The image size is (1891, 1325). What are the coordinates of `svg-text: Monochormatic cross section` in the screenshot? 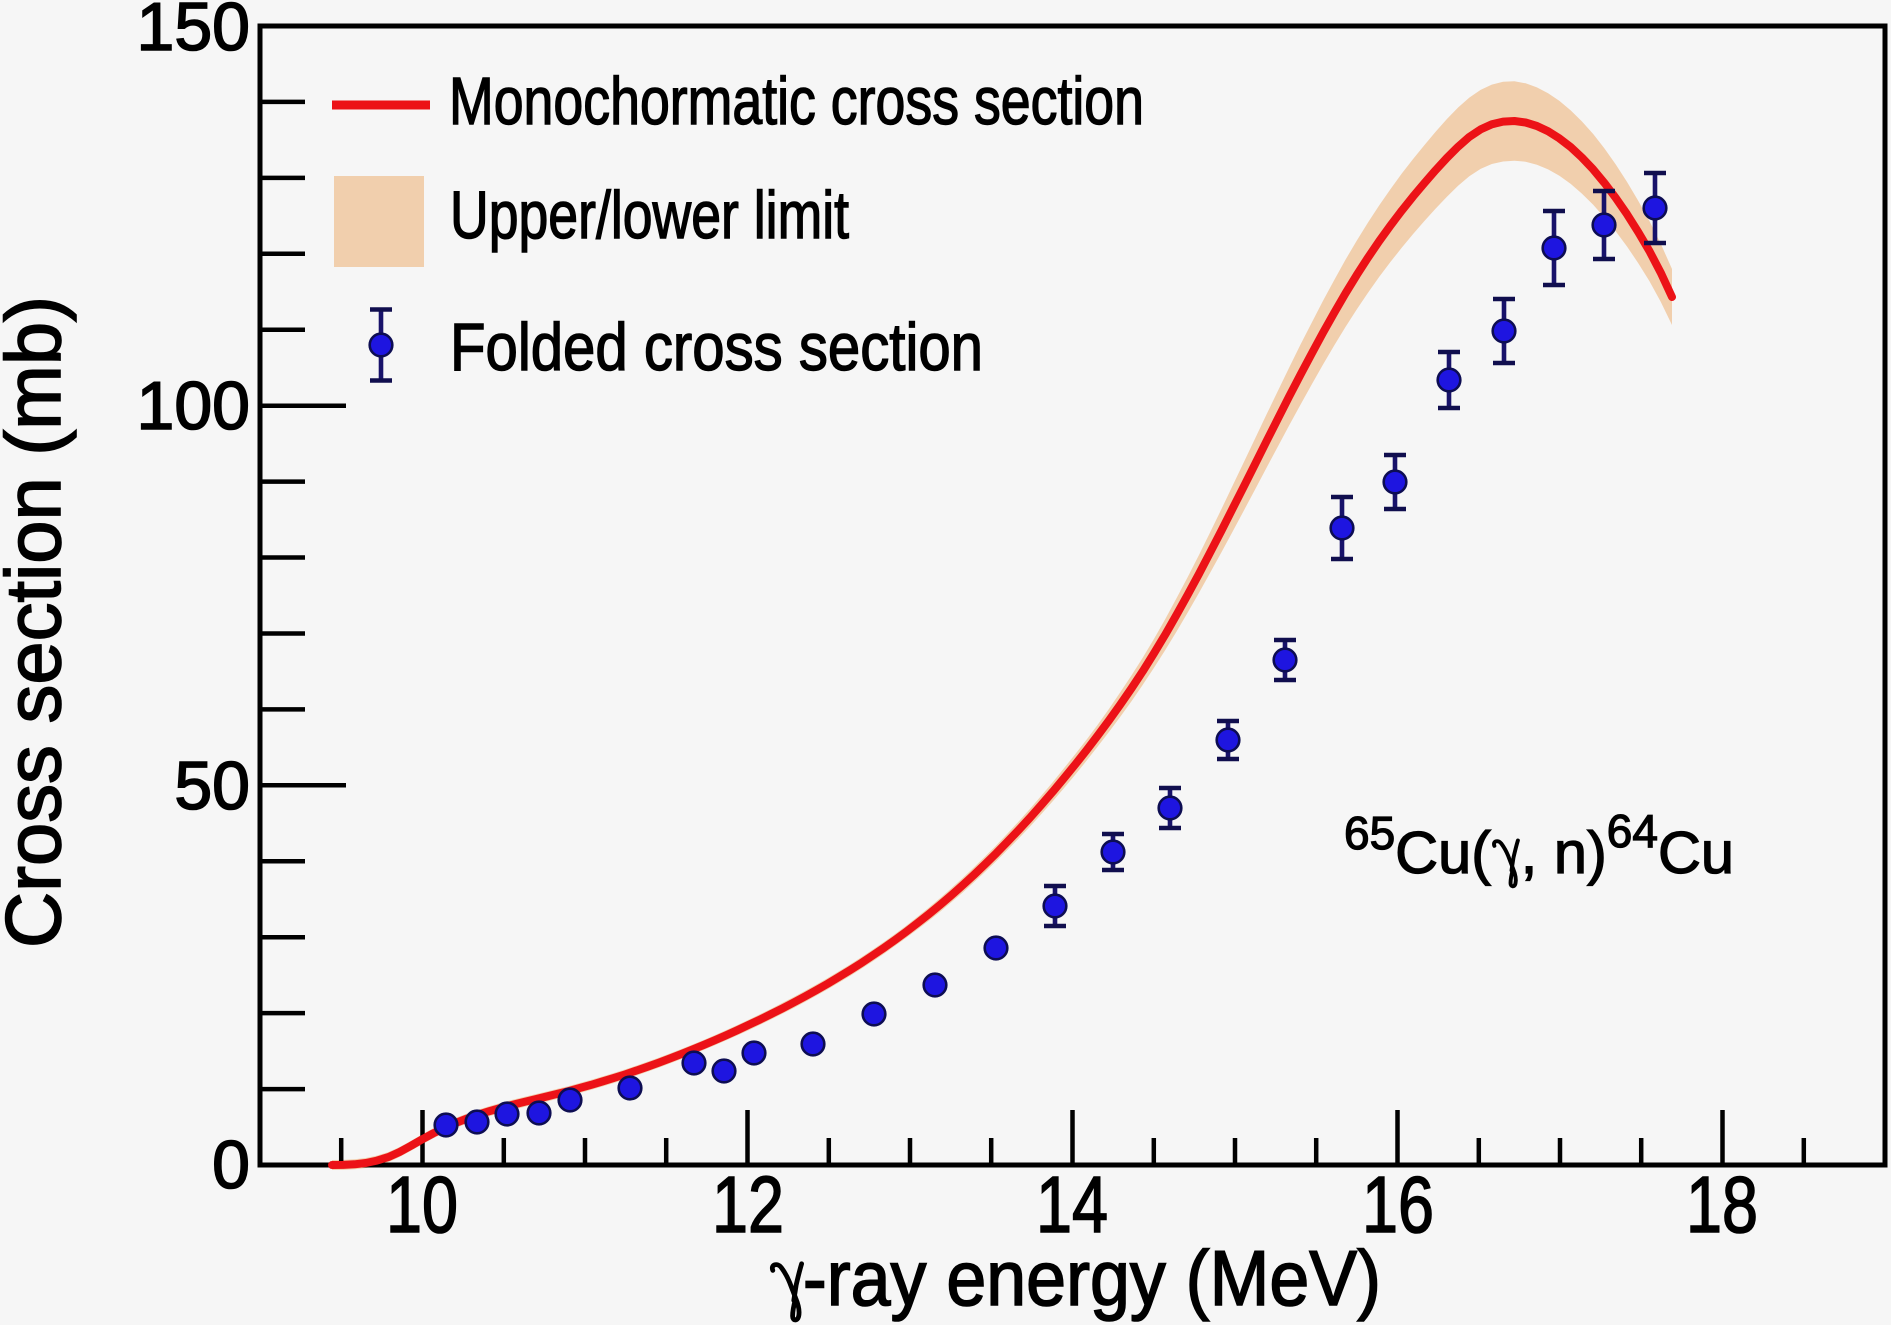 It's located at (796, 101).